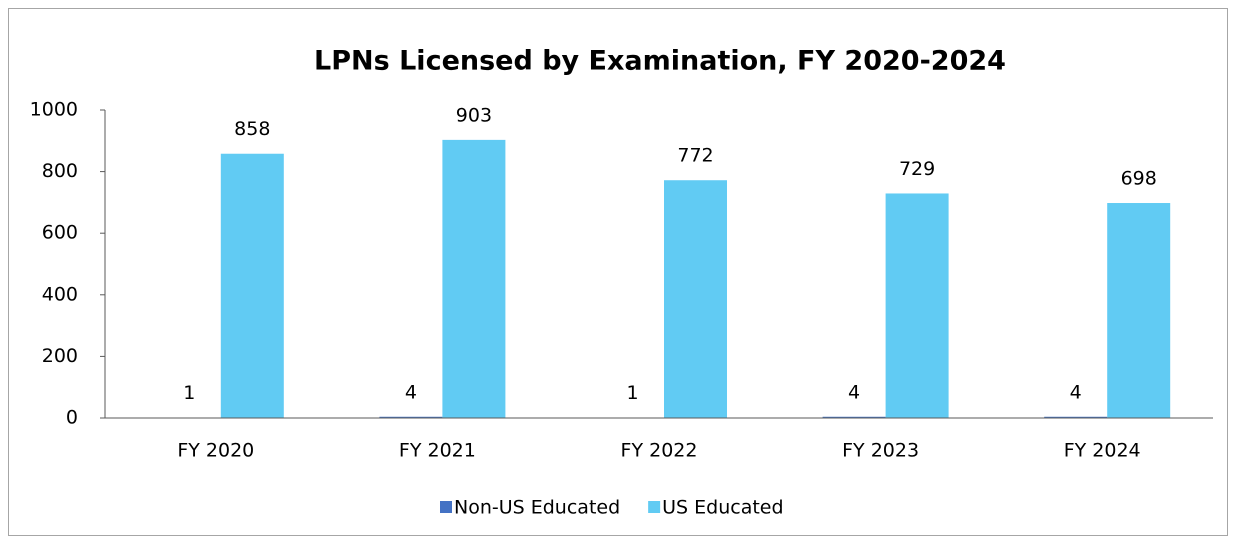 The height and width of the screenshot is (544, 1236). What do you see at coordinates (880, 451) in the screenshot?
I see `x-tick-label: FY 2023` at bounding box center [880, 451].